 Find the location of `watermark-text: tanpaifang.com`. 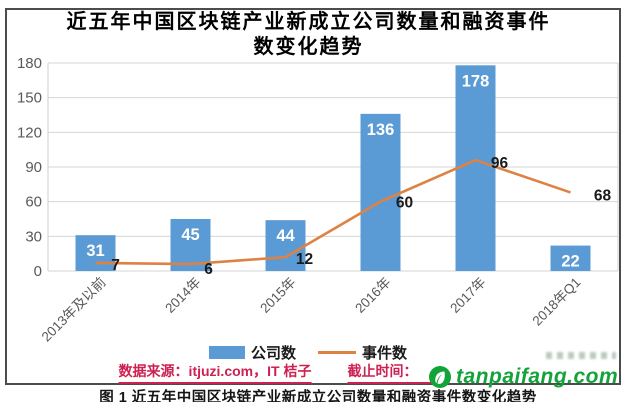

watermark-text: tanpaifang.com is located at coordinates (537, 376).